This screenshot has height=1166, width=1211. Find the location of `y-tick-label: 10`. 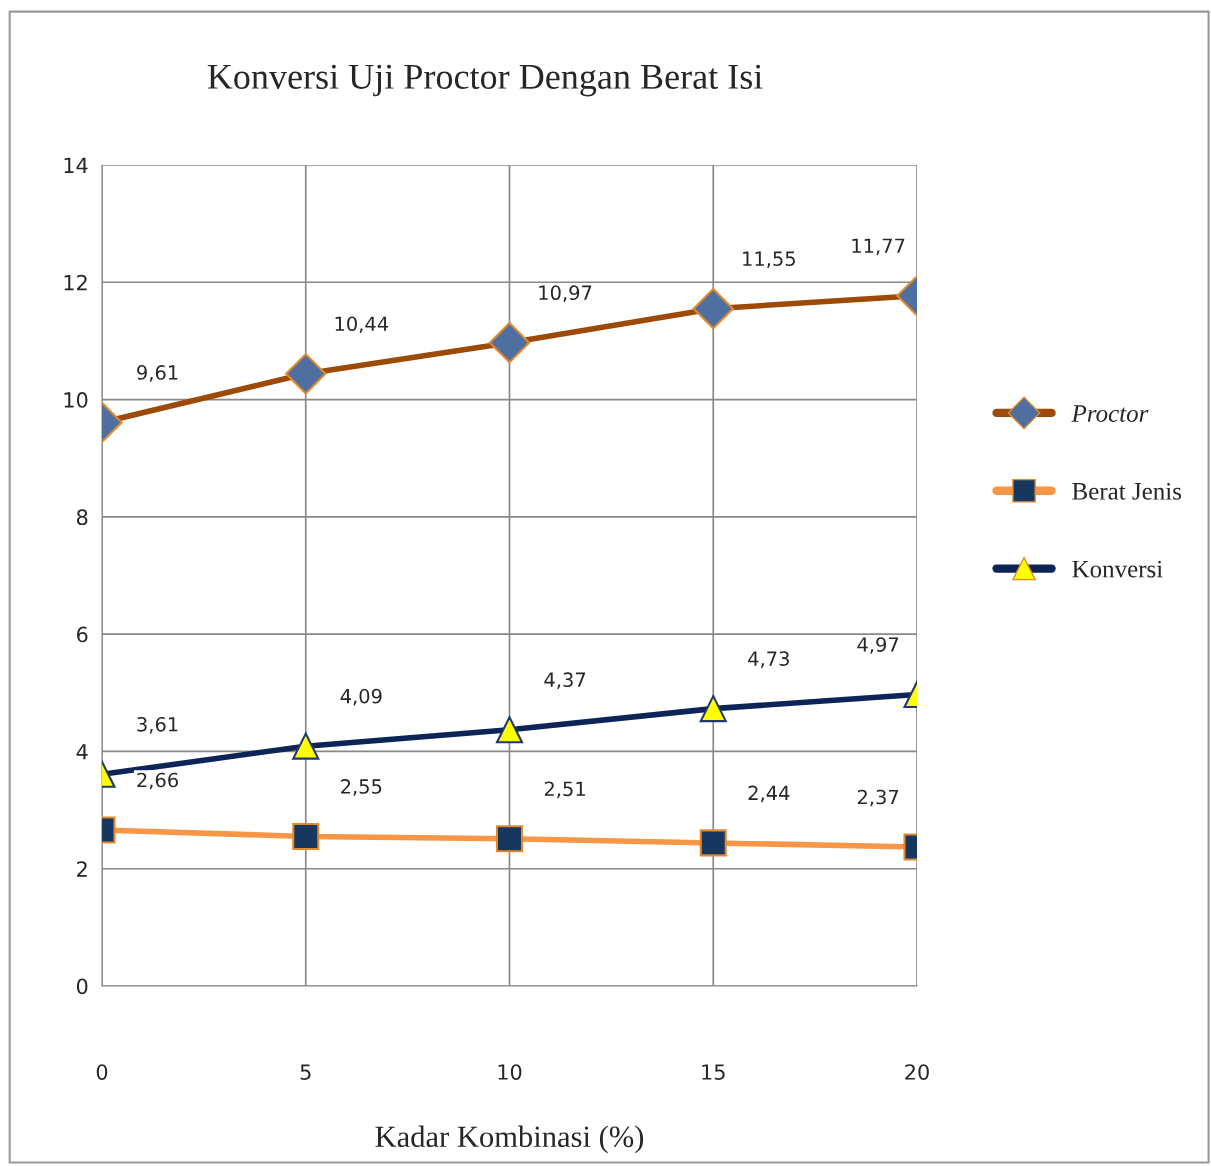

y-tick-label: 10 is located at coordinates (76, 400).